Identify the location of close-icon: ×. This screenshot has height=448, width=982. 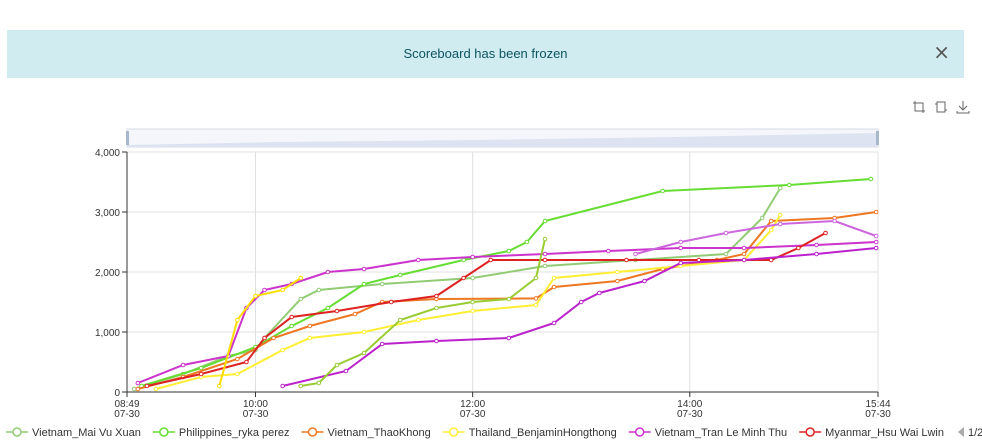
(941, 52).